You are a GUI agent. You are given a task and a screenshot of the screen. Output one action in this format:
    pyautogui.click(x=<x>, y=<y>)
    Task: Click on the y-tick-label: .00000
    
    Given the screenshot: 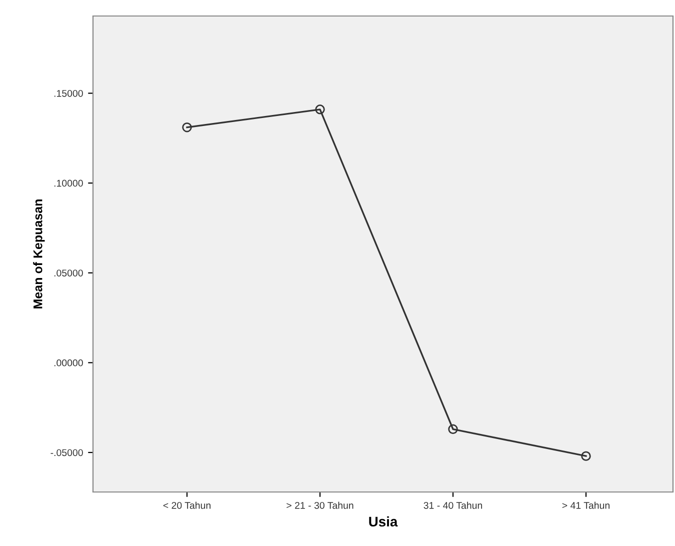 What is the action you would take?
    pyautogui.click(x=68, y=362)
    